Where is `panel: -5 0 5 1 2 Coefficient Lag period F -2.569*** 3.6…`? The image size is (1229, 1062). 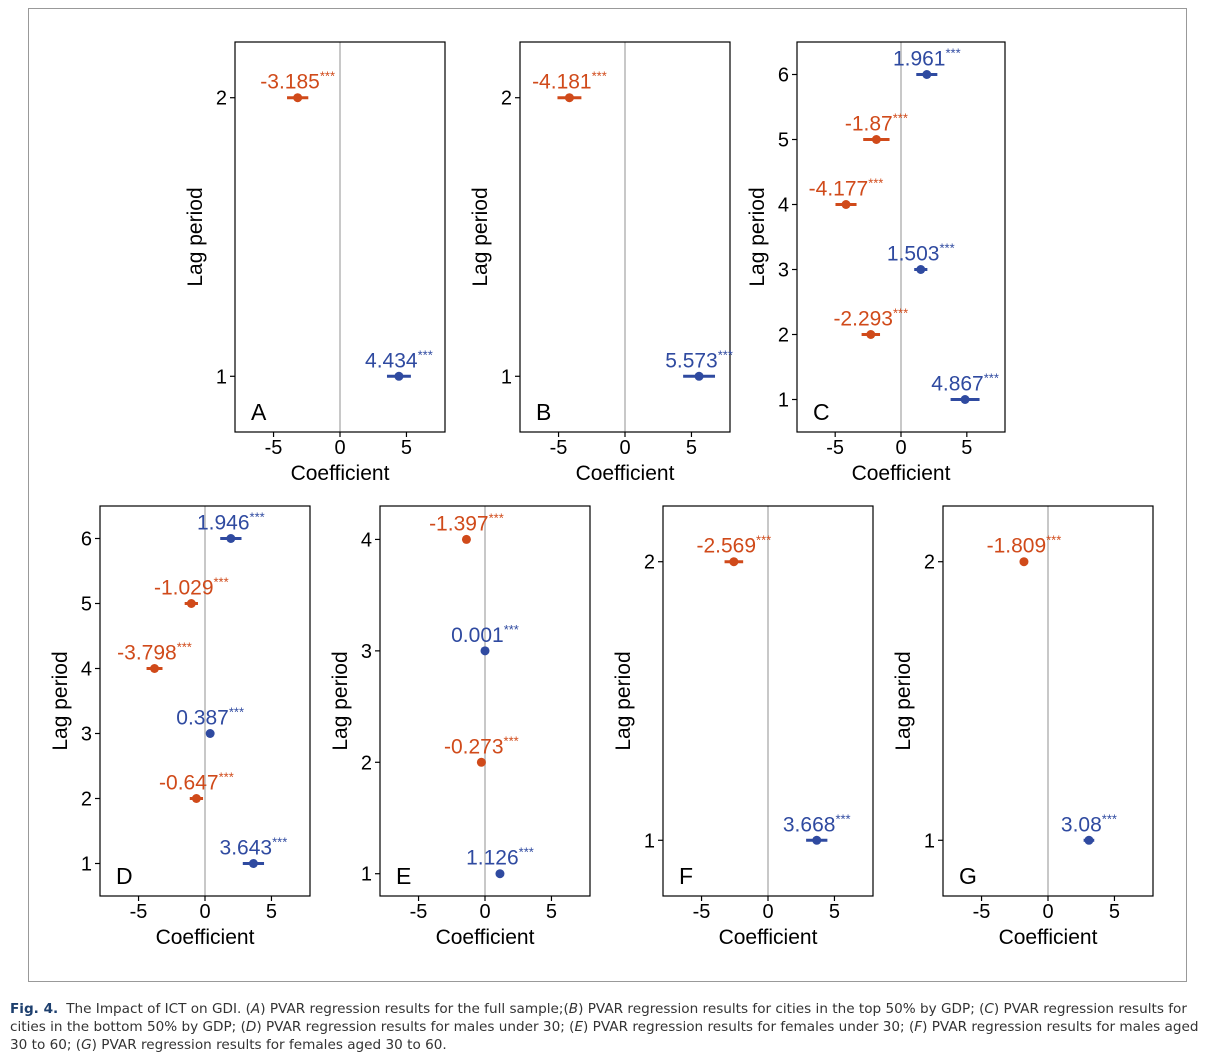
panel: -5 0 5 1 2 Coefficient Lag period F -2.569*** 3.6… is located at coordinates (743, 727).